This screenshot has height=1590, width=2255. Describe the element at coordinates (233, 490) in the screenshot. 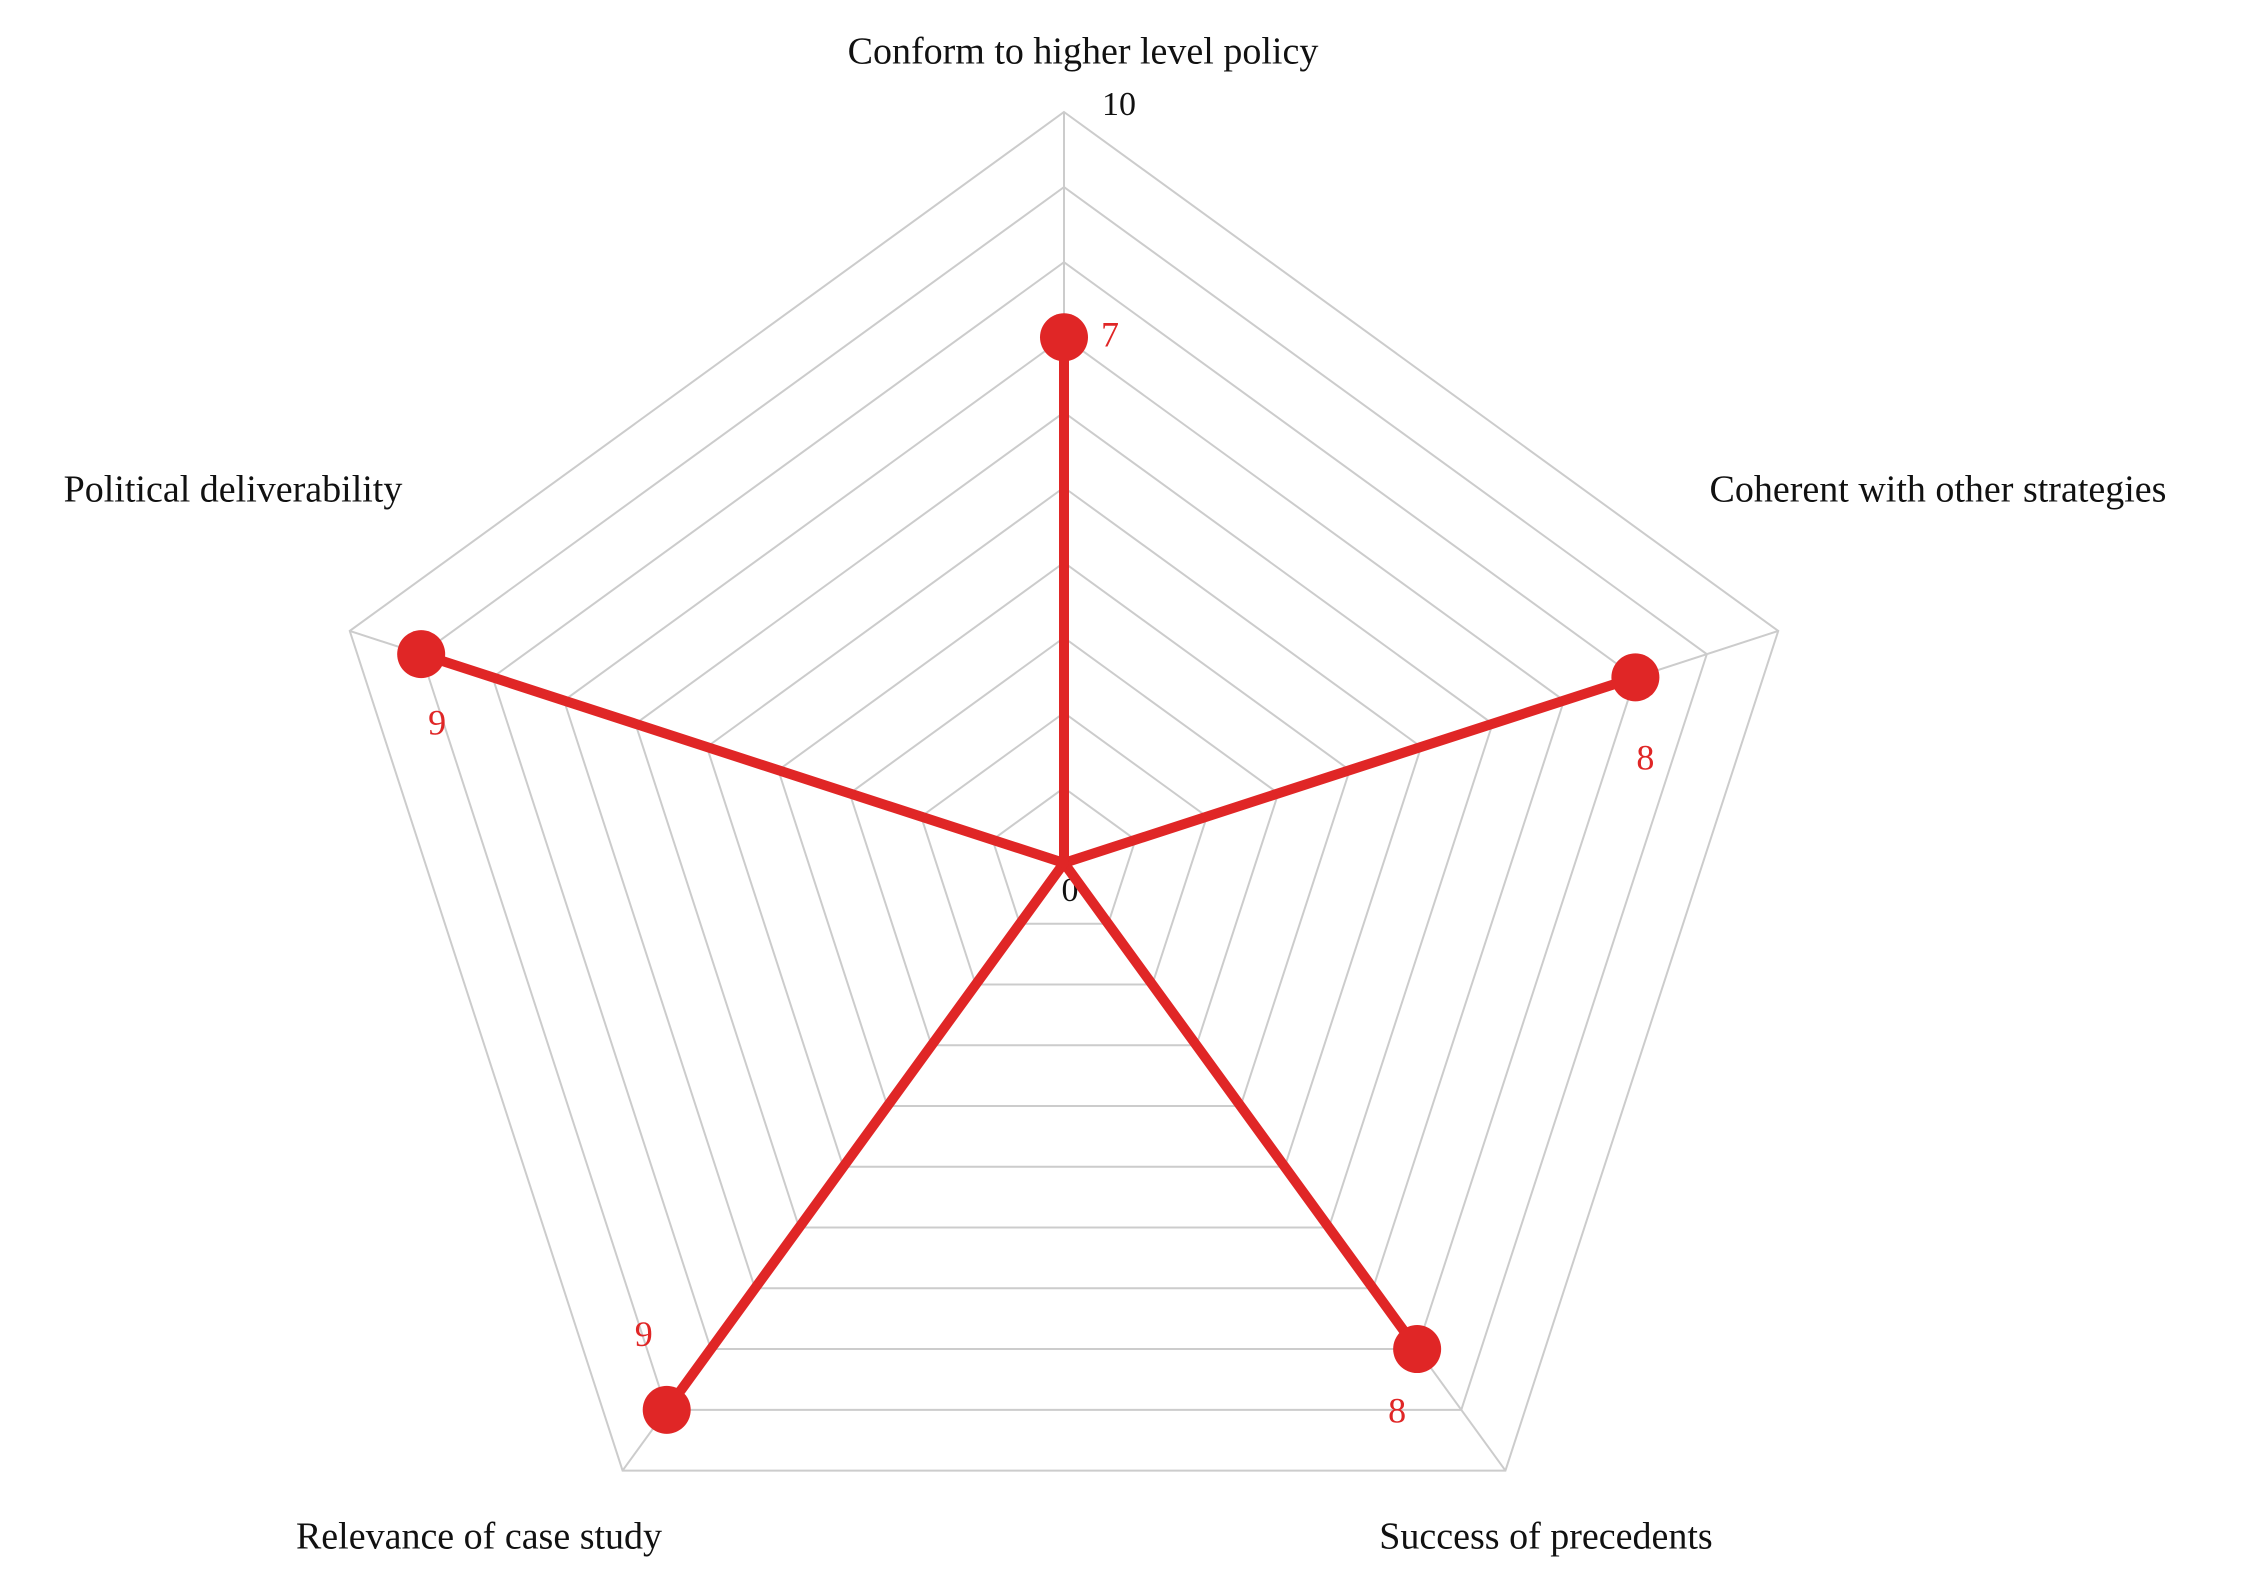

I see `category-label: Political deliverability` at that location.